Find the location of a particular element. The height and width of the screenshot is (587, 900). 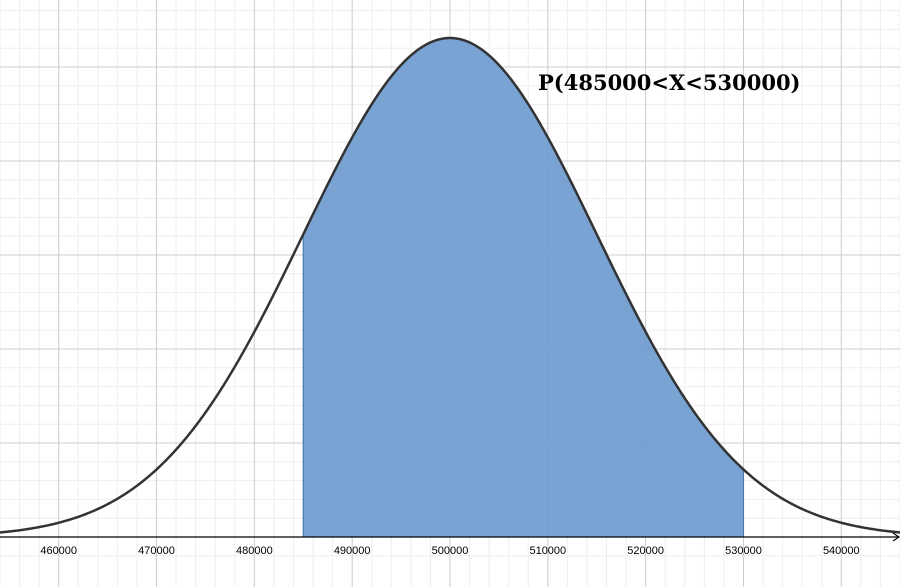

x-tick-label: 460000 is located at coordinates (58, 551).